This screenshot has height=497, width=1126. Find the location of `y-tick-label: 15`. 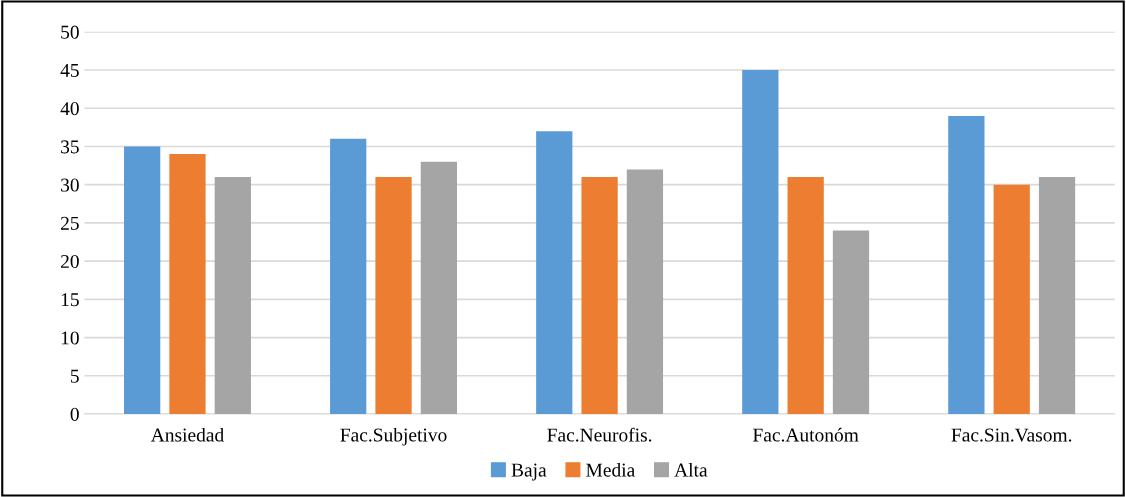

y-tick-label: 15 is located at coordinates (70, 300).